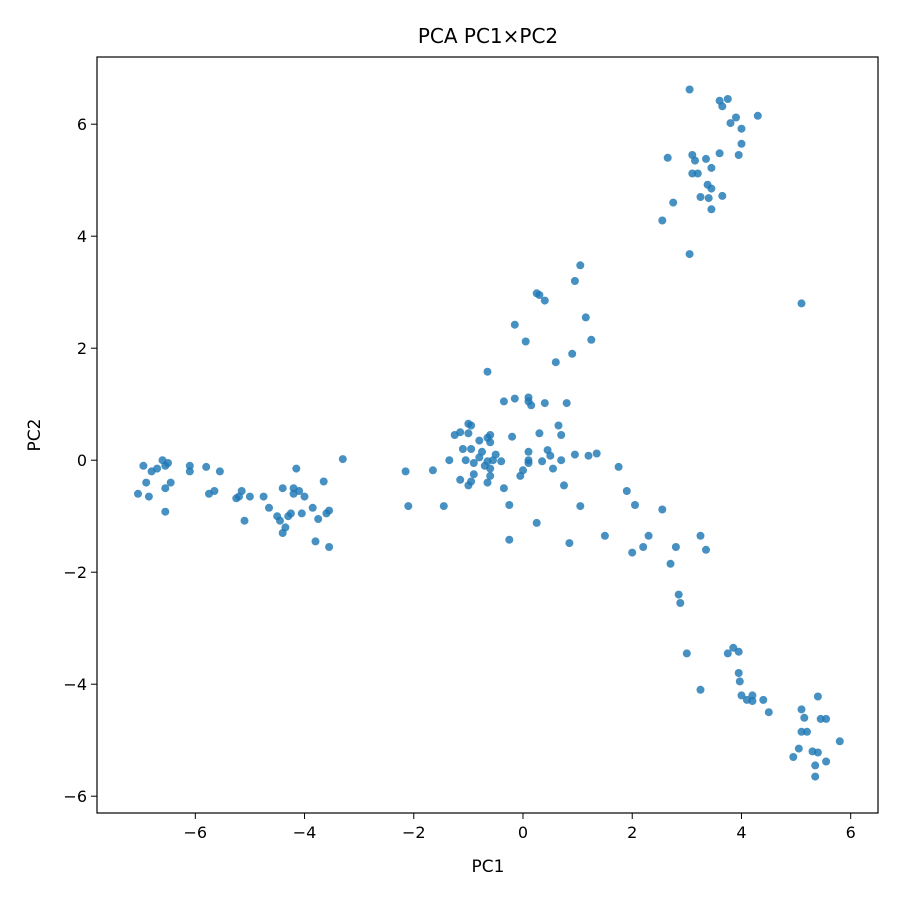  Describe the element at coordinates (82, 236) in the screenshot. I see `y-tick-label: 4` at that location.